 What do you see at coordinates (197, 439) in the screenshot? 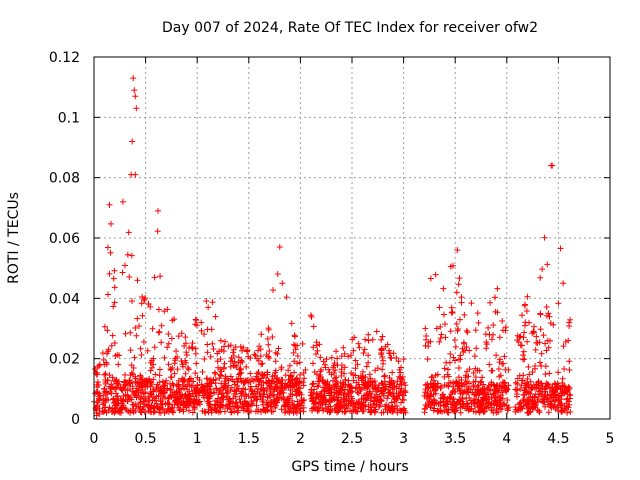
I see `x-tick-label: 1` at bounding box center [197, 439].